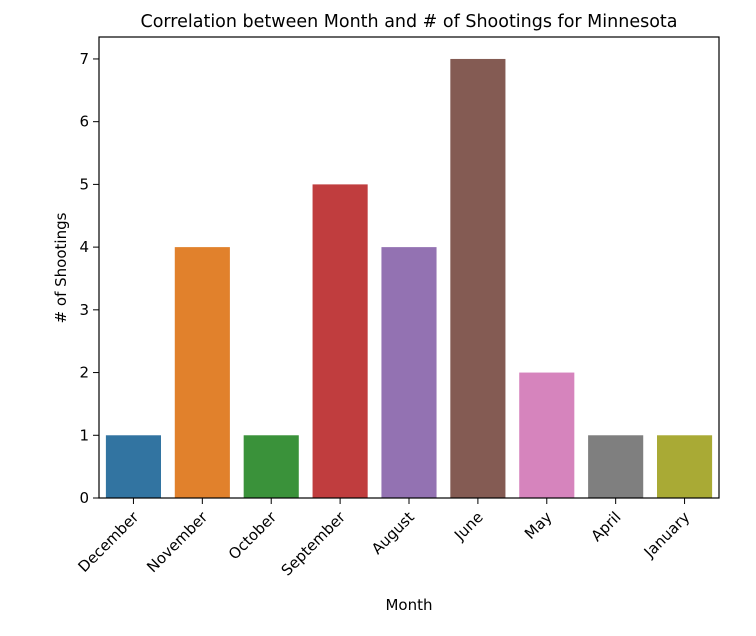  What do you see at coordinates (409, 372) in the screenshot?
I see `bar-august` at bounding box center [409, 372].